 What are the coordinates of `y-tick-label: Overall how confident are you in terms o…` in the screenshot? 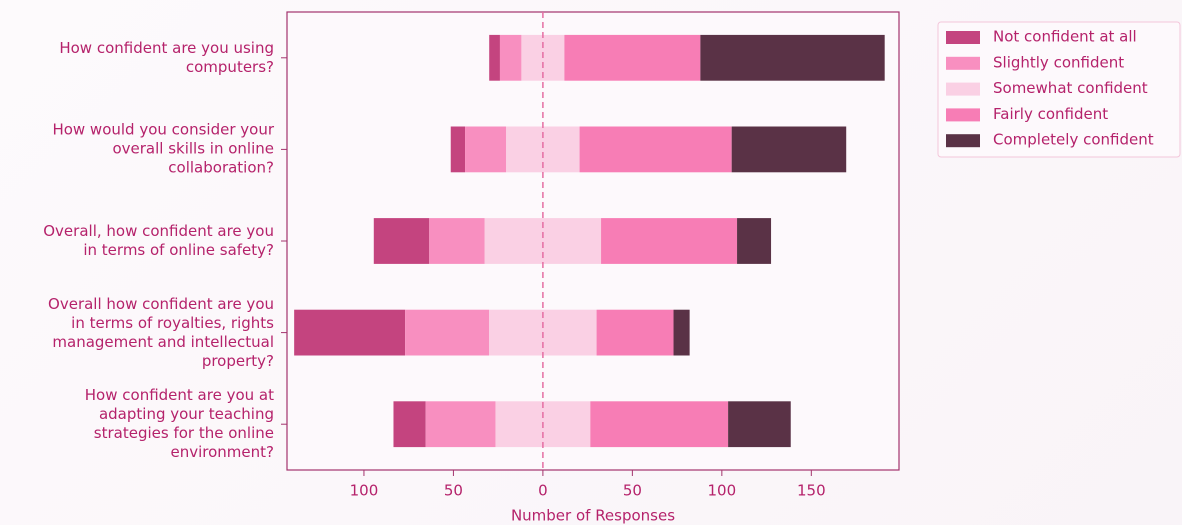 It's located at (161, 332).